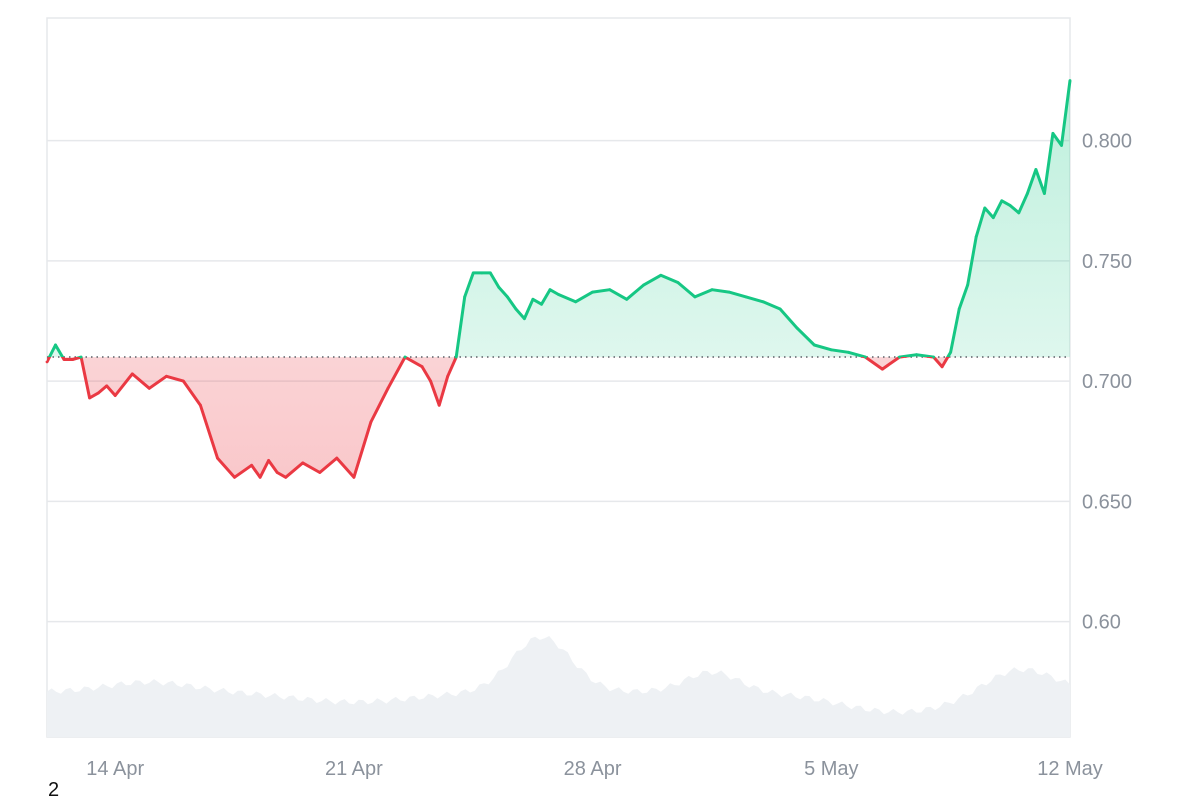  Describe the element at coordinates (1107, 502) in the screenshot. I see `y-tick-label: 0.650` at that location.